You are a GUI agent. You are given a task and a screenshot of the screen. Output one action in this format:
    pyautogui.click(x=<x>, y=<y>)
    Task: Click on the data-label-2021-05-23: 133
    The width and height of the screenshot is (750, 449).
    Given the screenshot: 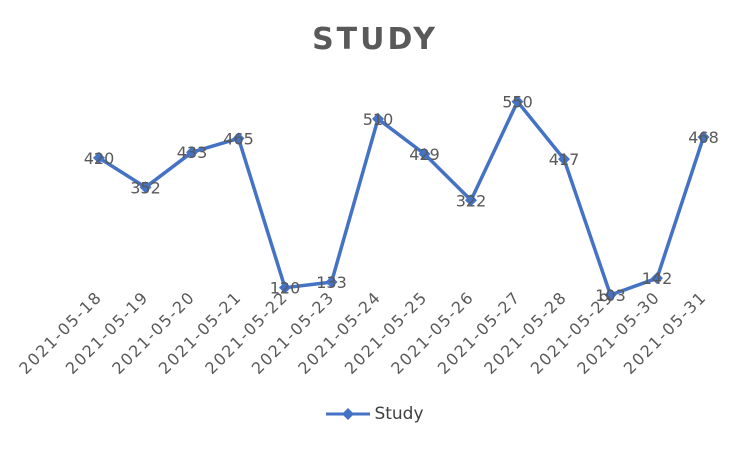 What is the action you would take?
    pyautogui.click(x=331, y=282)
    